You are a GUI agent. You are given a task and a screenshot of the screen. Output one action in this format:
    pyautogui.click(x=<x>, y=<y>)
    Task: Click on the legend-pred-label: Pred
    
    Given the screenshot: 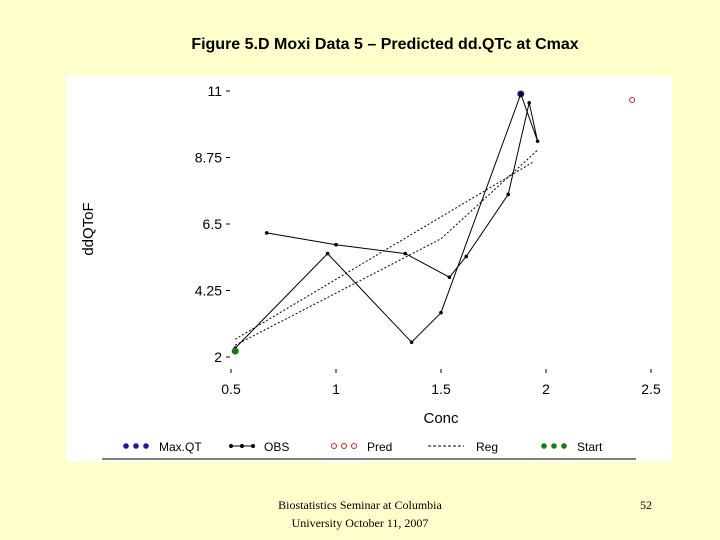 What is the action you would take?
    pyautogui.click(x=379, y=447)
    